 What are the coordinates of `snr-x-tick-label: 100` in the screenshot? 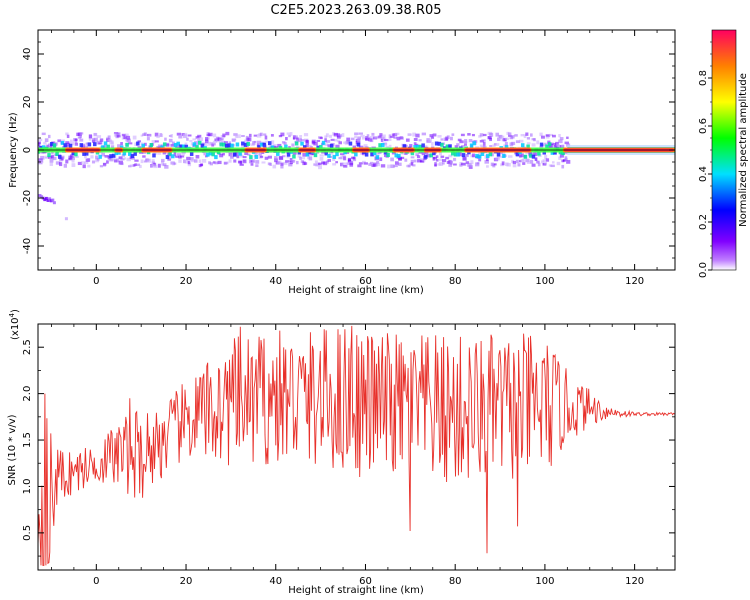 It's located at (544, 581).